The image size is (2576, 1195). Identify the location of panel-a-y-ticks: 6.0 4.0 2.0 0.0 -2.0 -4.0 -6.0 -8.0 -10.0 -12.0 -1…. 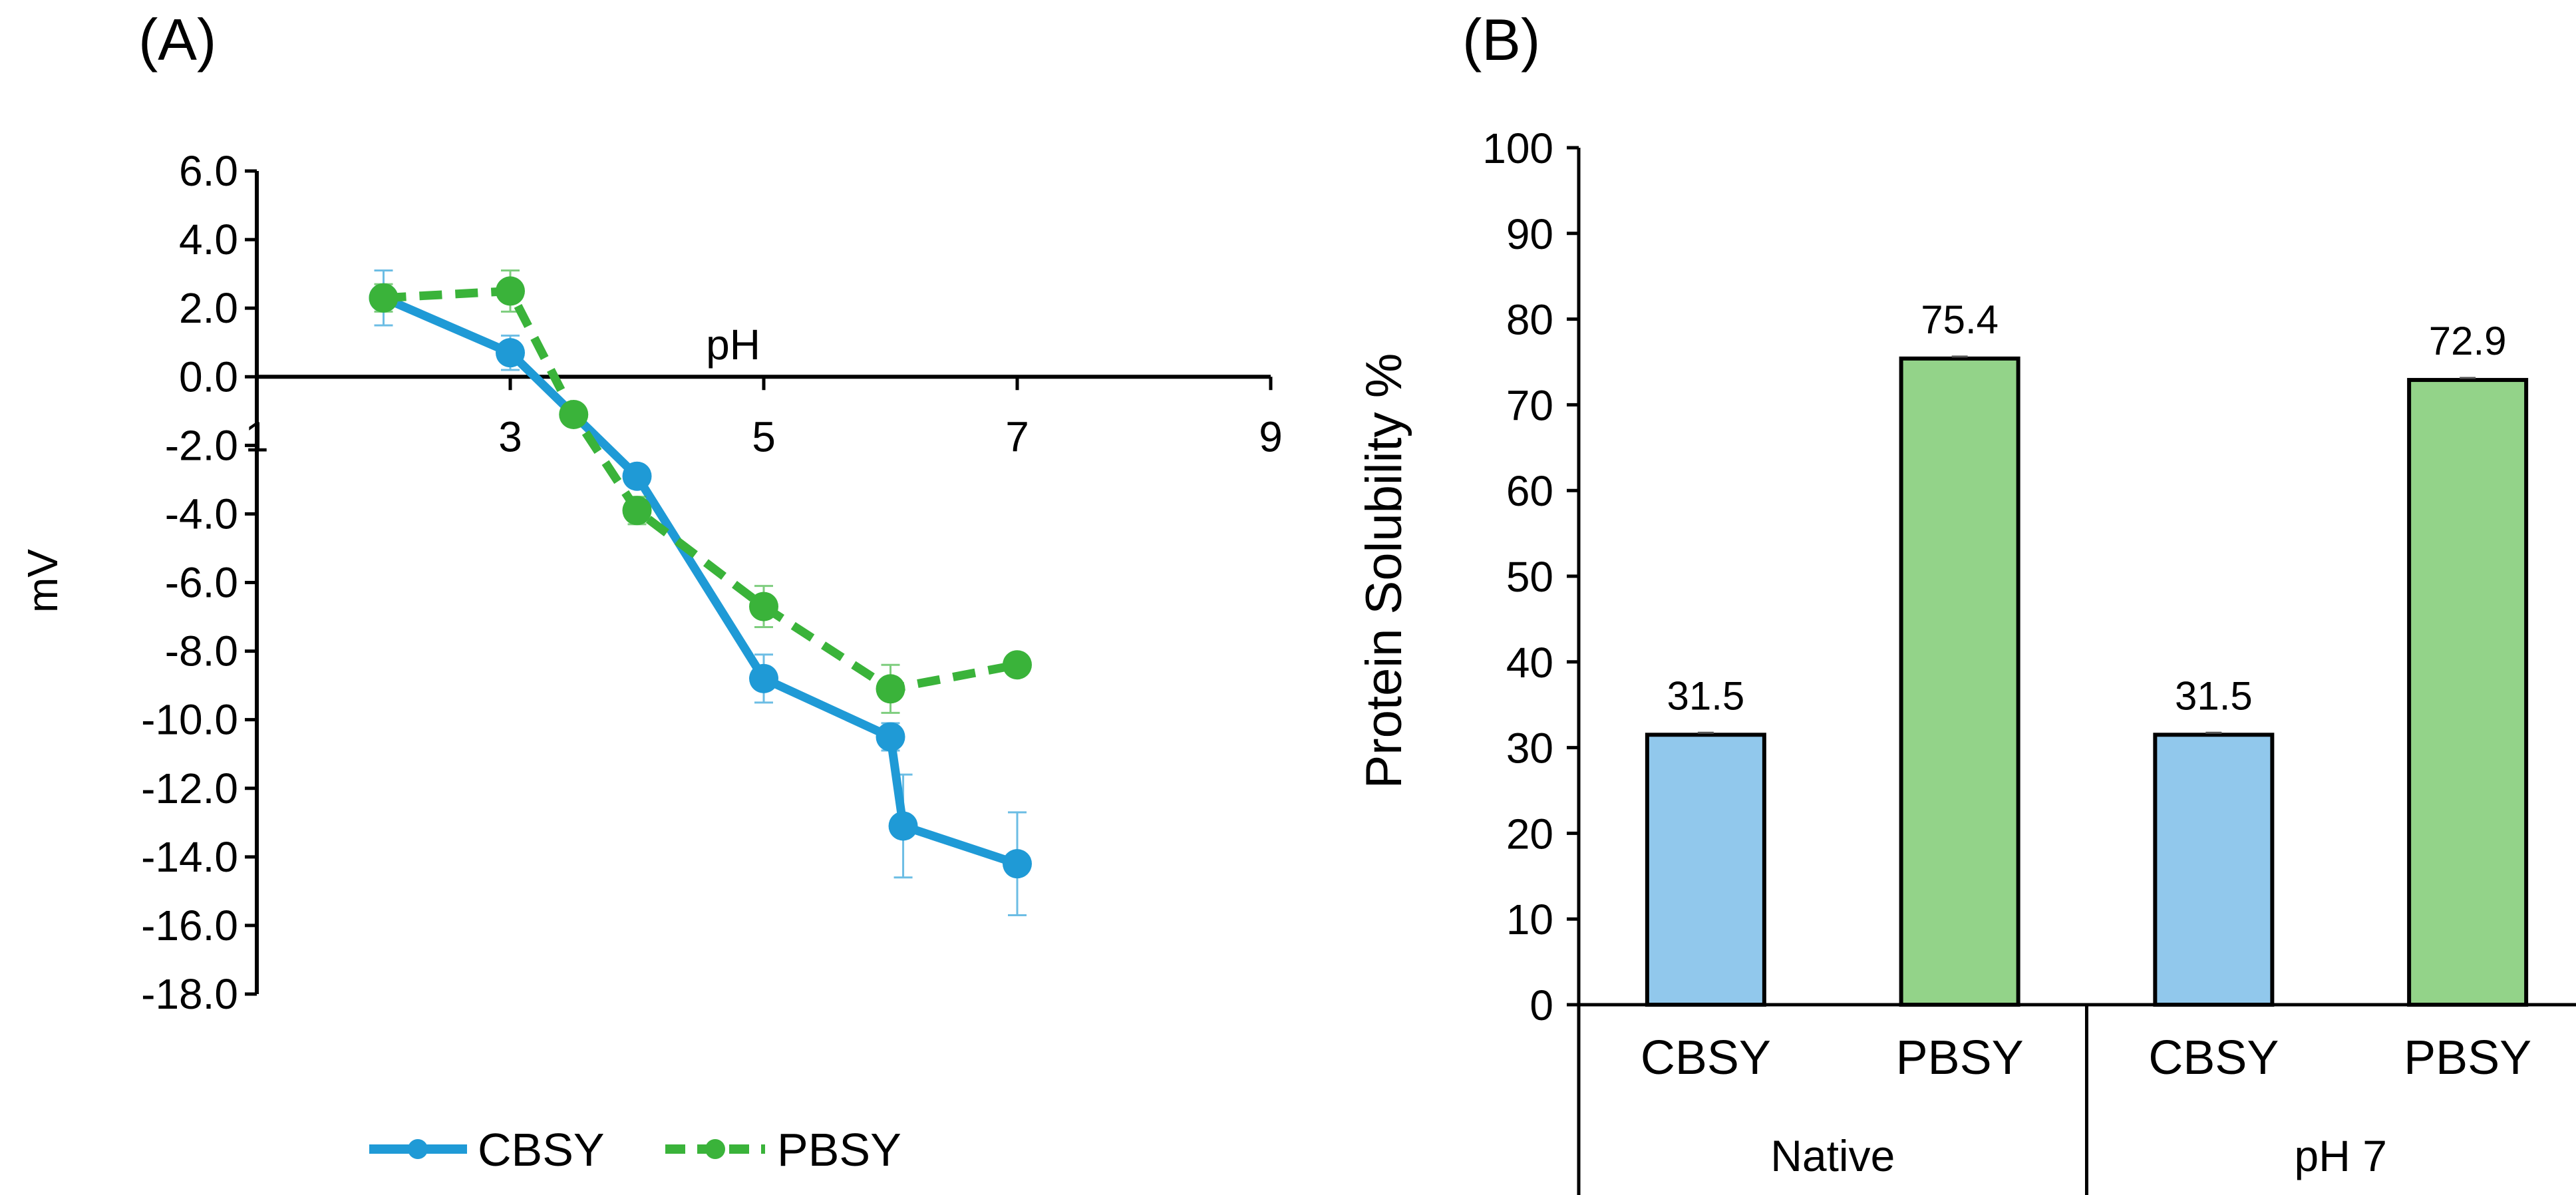
(199, 582).